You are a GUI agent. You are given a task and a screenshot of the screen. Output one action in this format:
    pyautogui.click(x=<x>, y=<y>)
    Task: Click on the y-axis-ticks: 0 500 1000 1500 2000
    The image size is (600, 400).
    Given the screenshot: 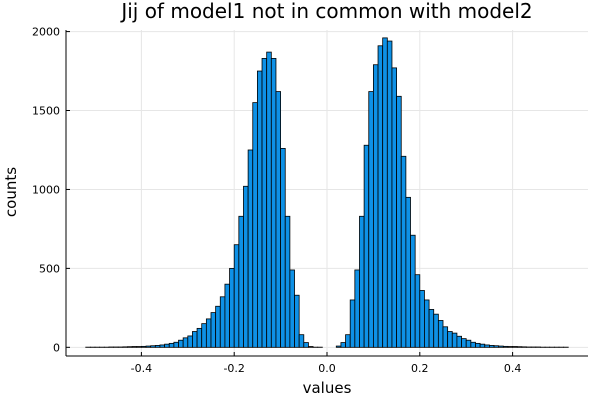 What is the action you would take?
    pyautogui.click(x=51, y=190)
    